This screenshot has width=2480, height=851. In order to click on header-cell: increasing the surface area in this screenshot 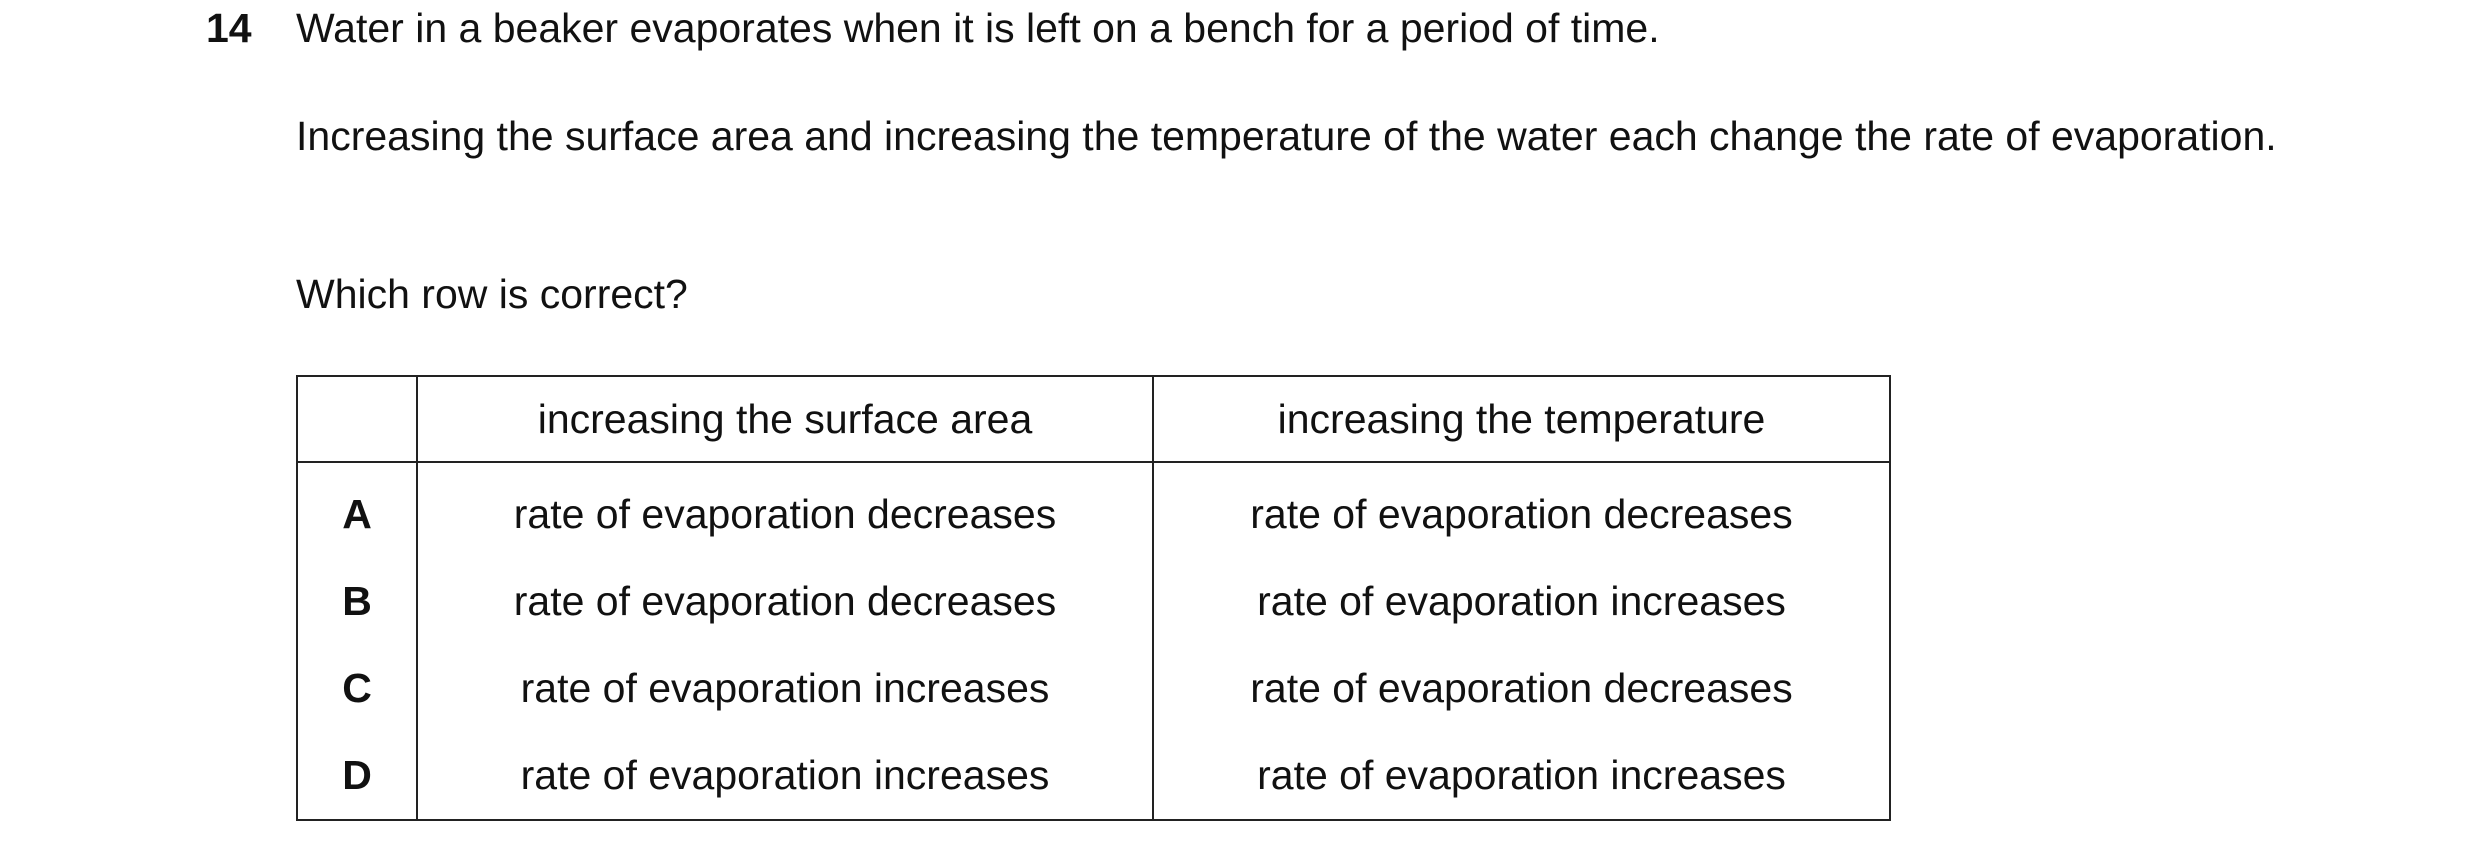, I will do `click(785, 419)`.